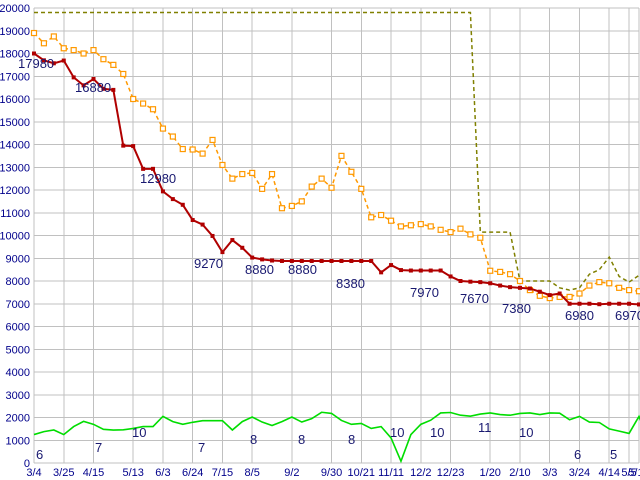 The width and height of the screenshot is (640, 480). I want to click on x-tick-label: 2/10, so click(519, 473).